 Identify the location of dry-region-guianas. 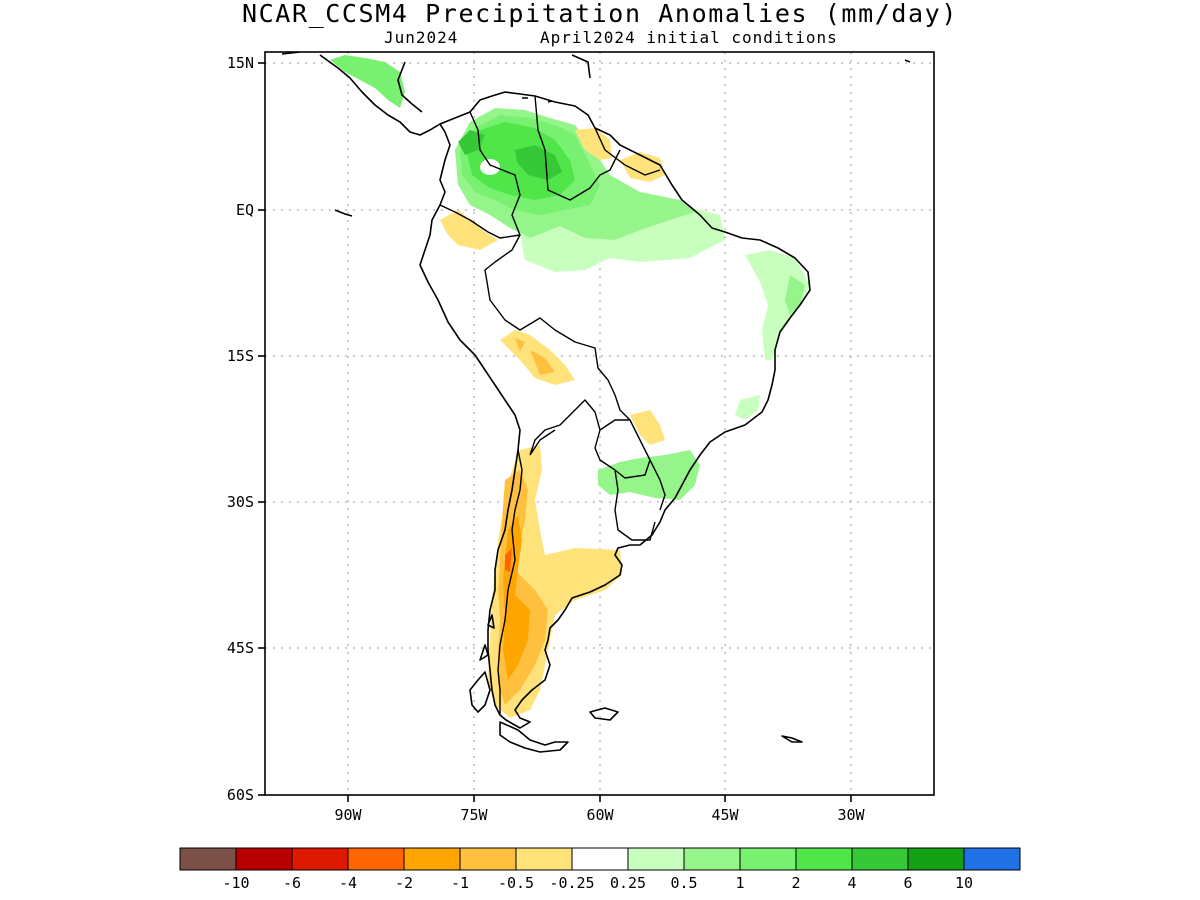
(620, 155).